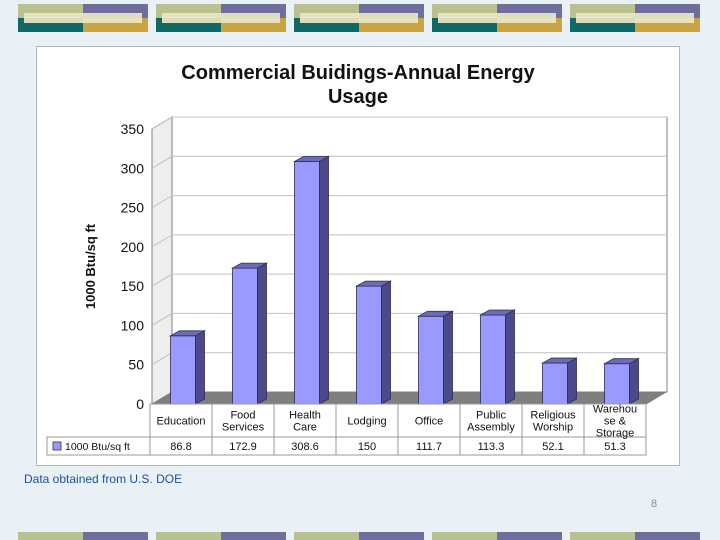 Image resolution: width=720 pixels, height=540 pixels. What do you see at coordinates (133, 129) in the screenshot?
I see `y-tick-label: 350` at bounding box center [133, 129].